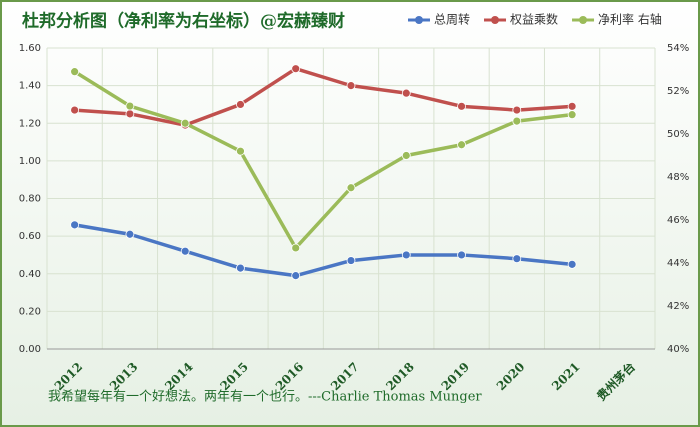  I want to click on y-tick-label: 0.80, so click(30, 199).